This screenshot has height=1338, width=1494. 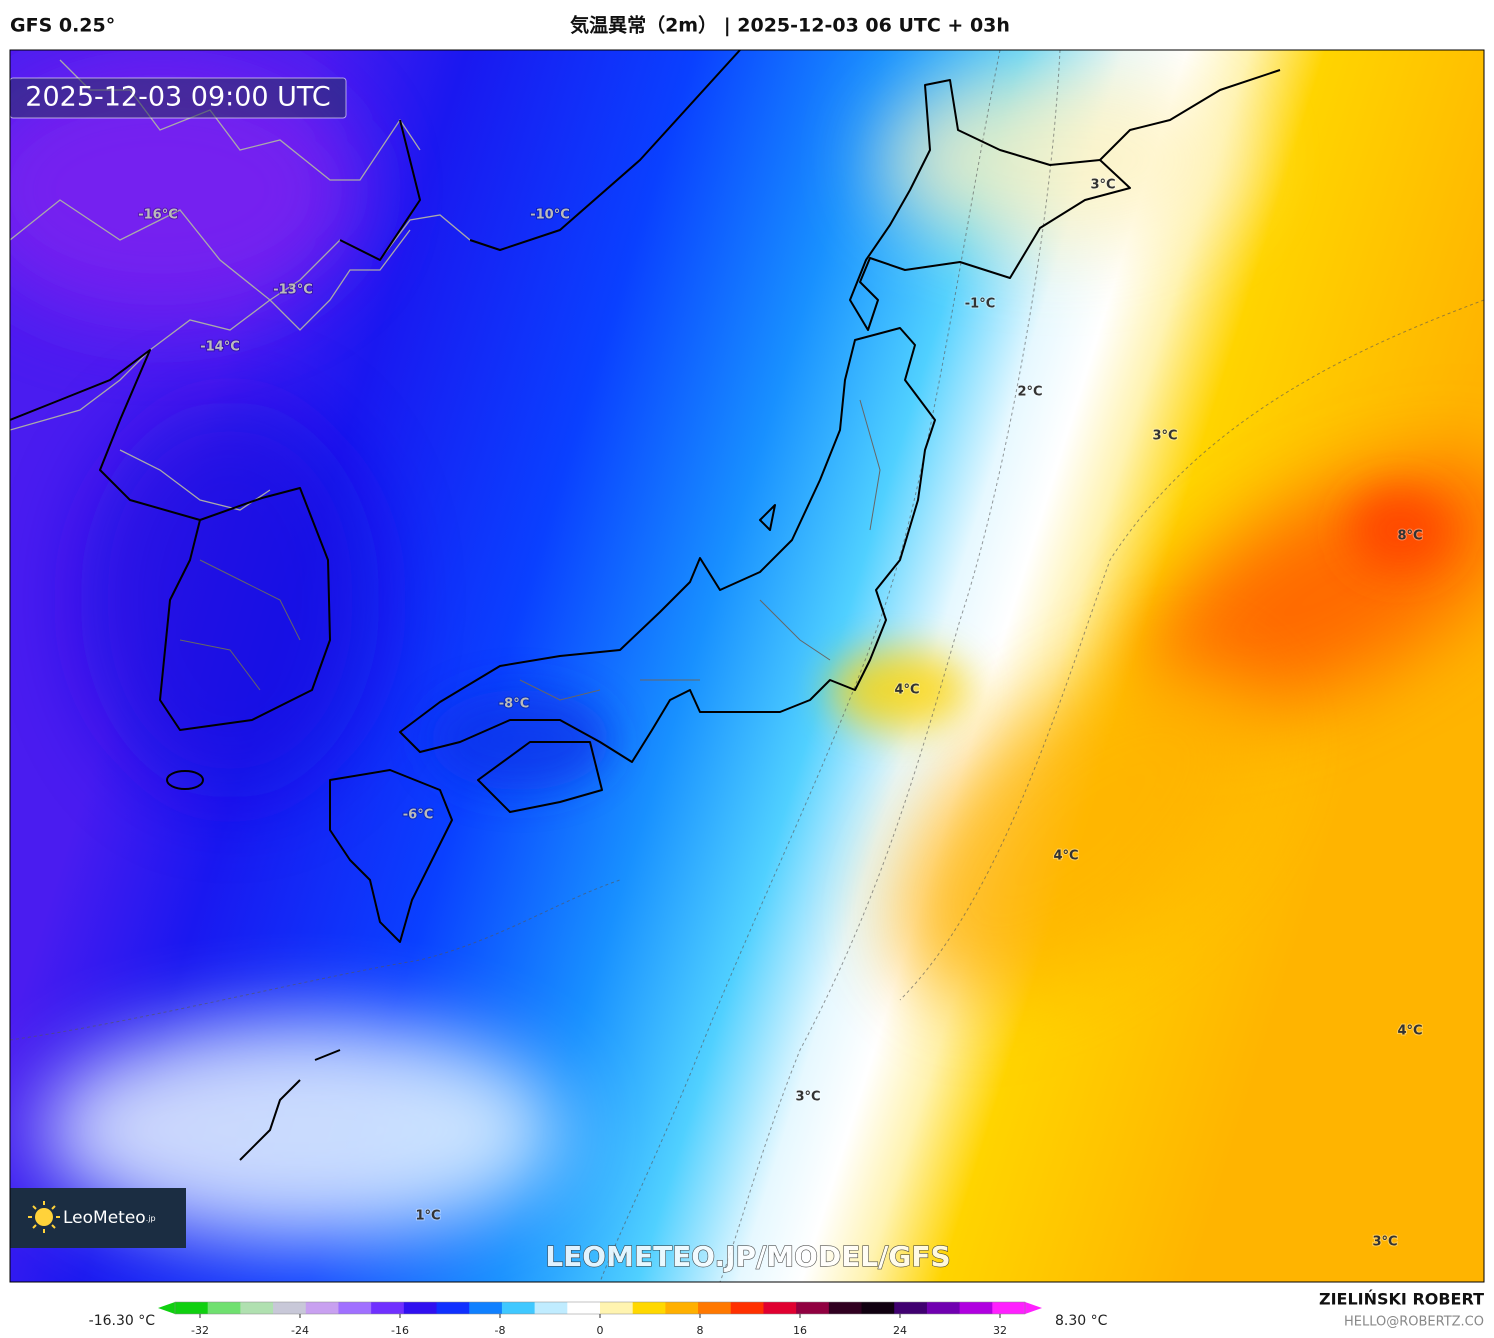 I want to click on colorbar-tick-label: 8, so click(x=700, y=1330).